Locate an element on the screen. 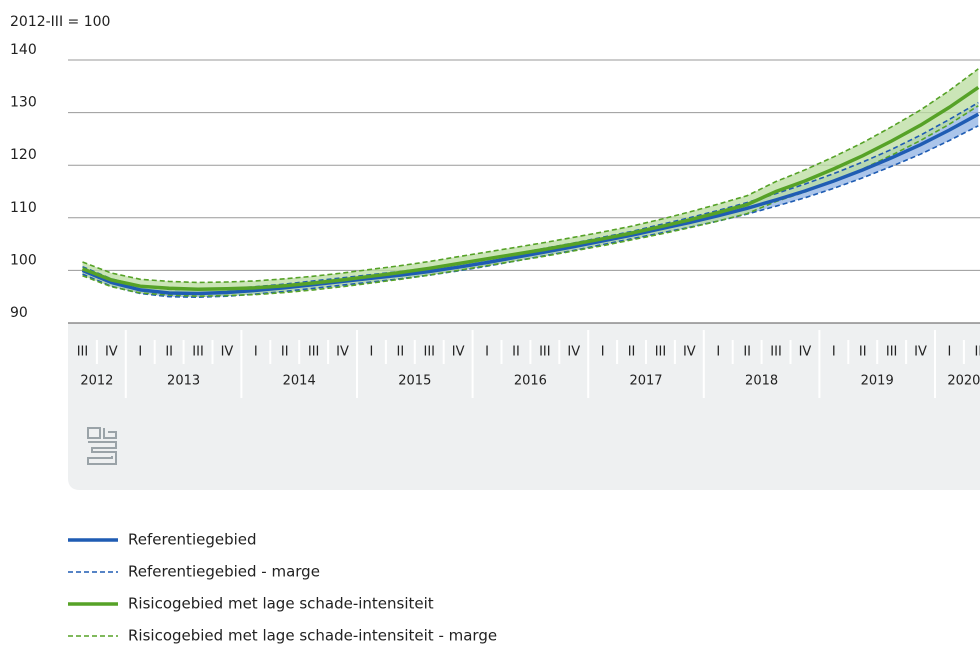 This screenshot has height=651, width=980. logo is located at coordinates (102, 446).